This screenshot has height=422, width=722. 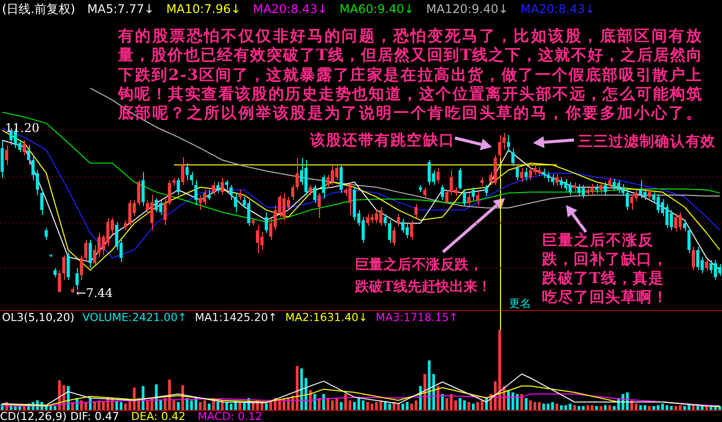 I want to click on annotation: MACD: 0.12, so click(x=230, y=416).